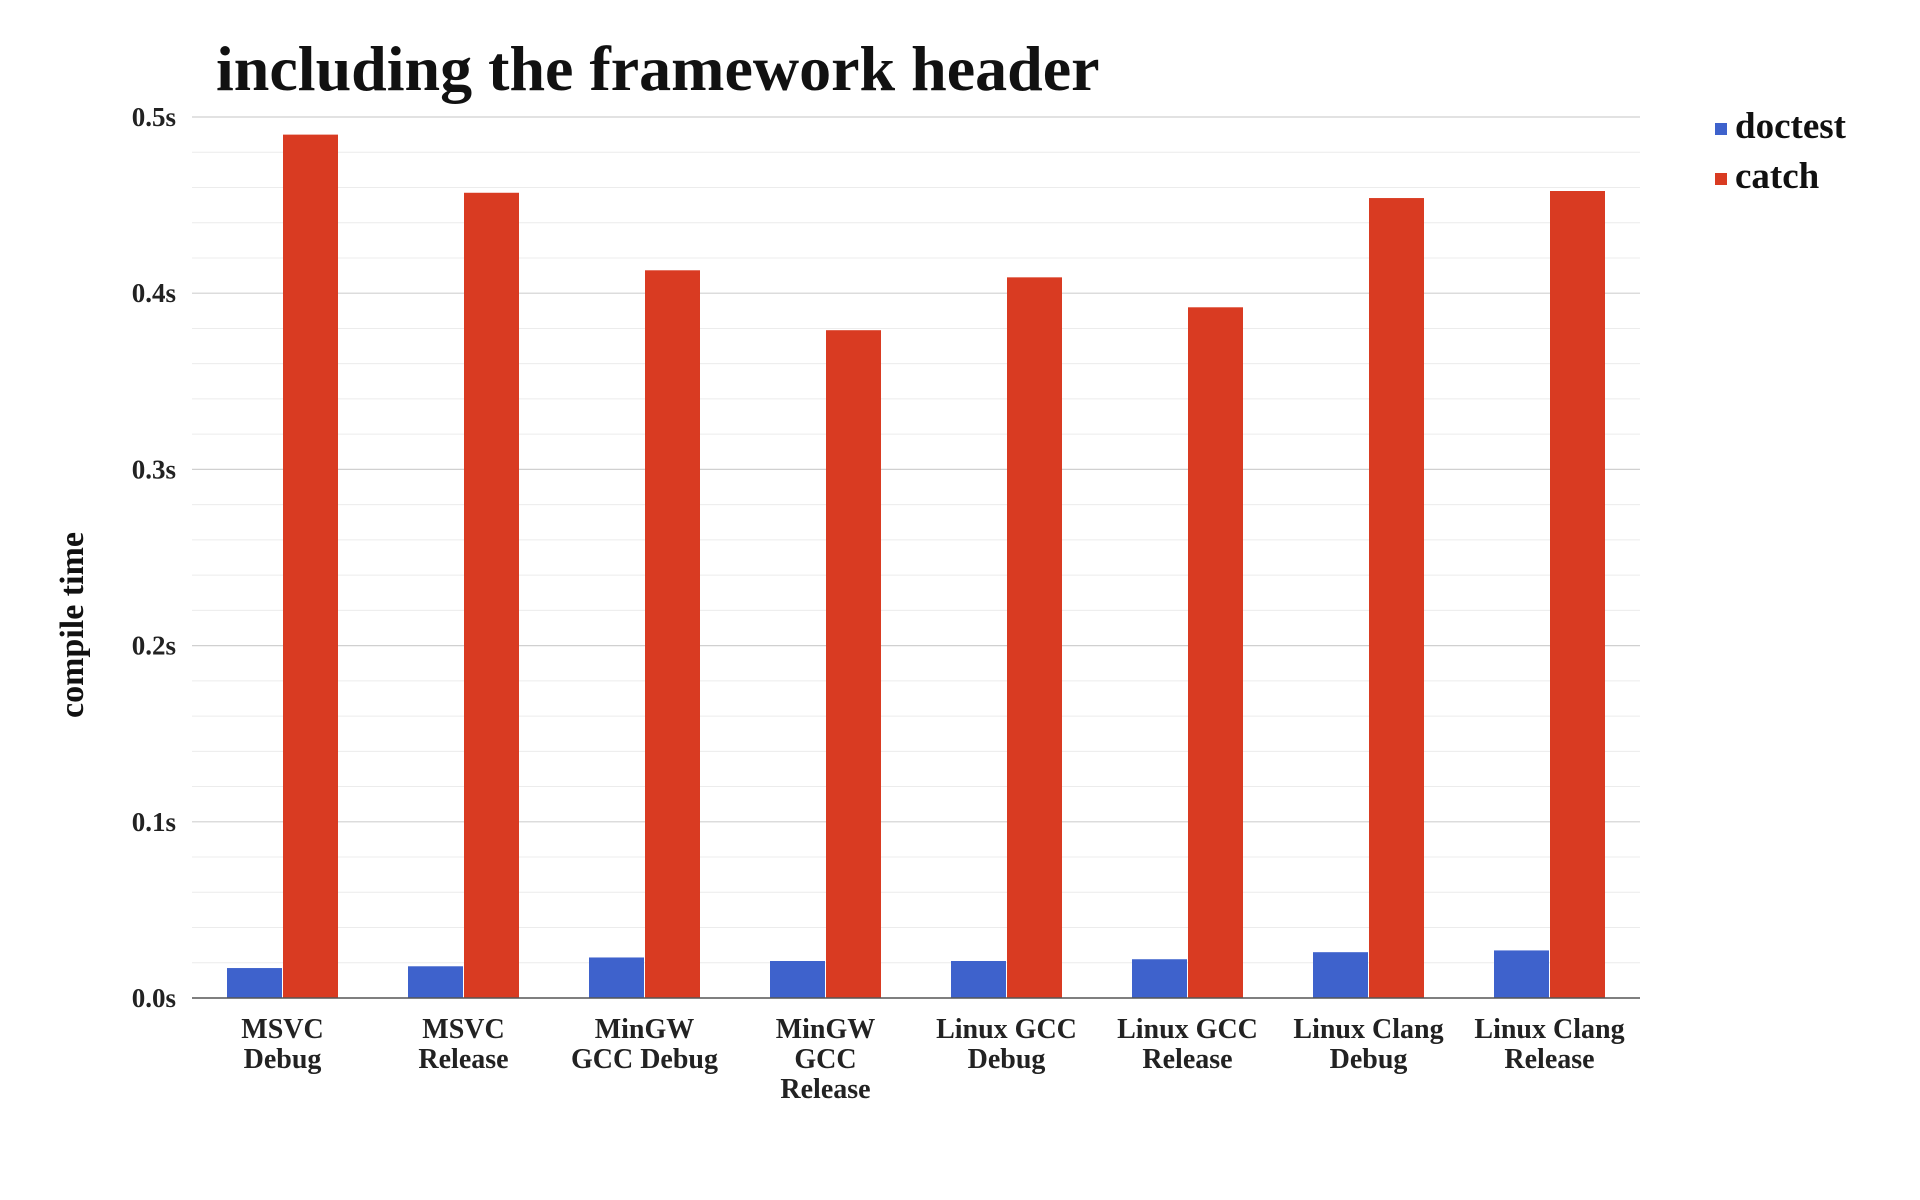 The image size is (1920, 1200). What do you see at coordinates (154, 998) in the screenshot?
I see `y-tick-label: 0.0s` at bounding box center [154, 998].